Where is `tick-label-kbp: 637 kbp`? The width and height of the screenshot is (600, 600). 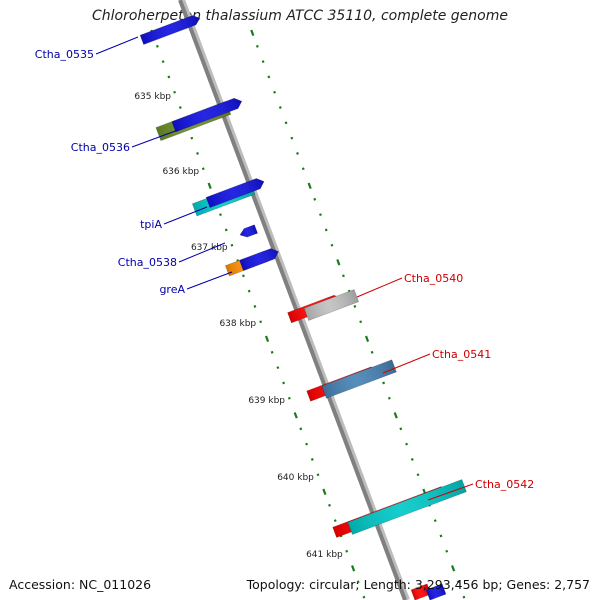
tick-label-kbp: 637 kbp is located at coordinates (209, 248).